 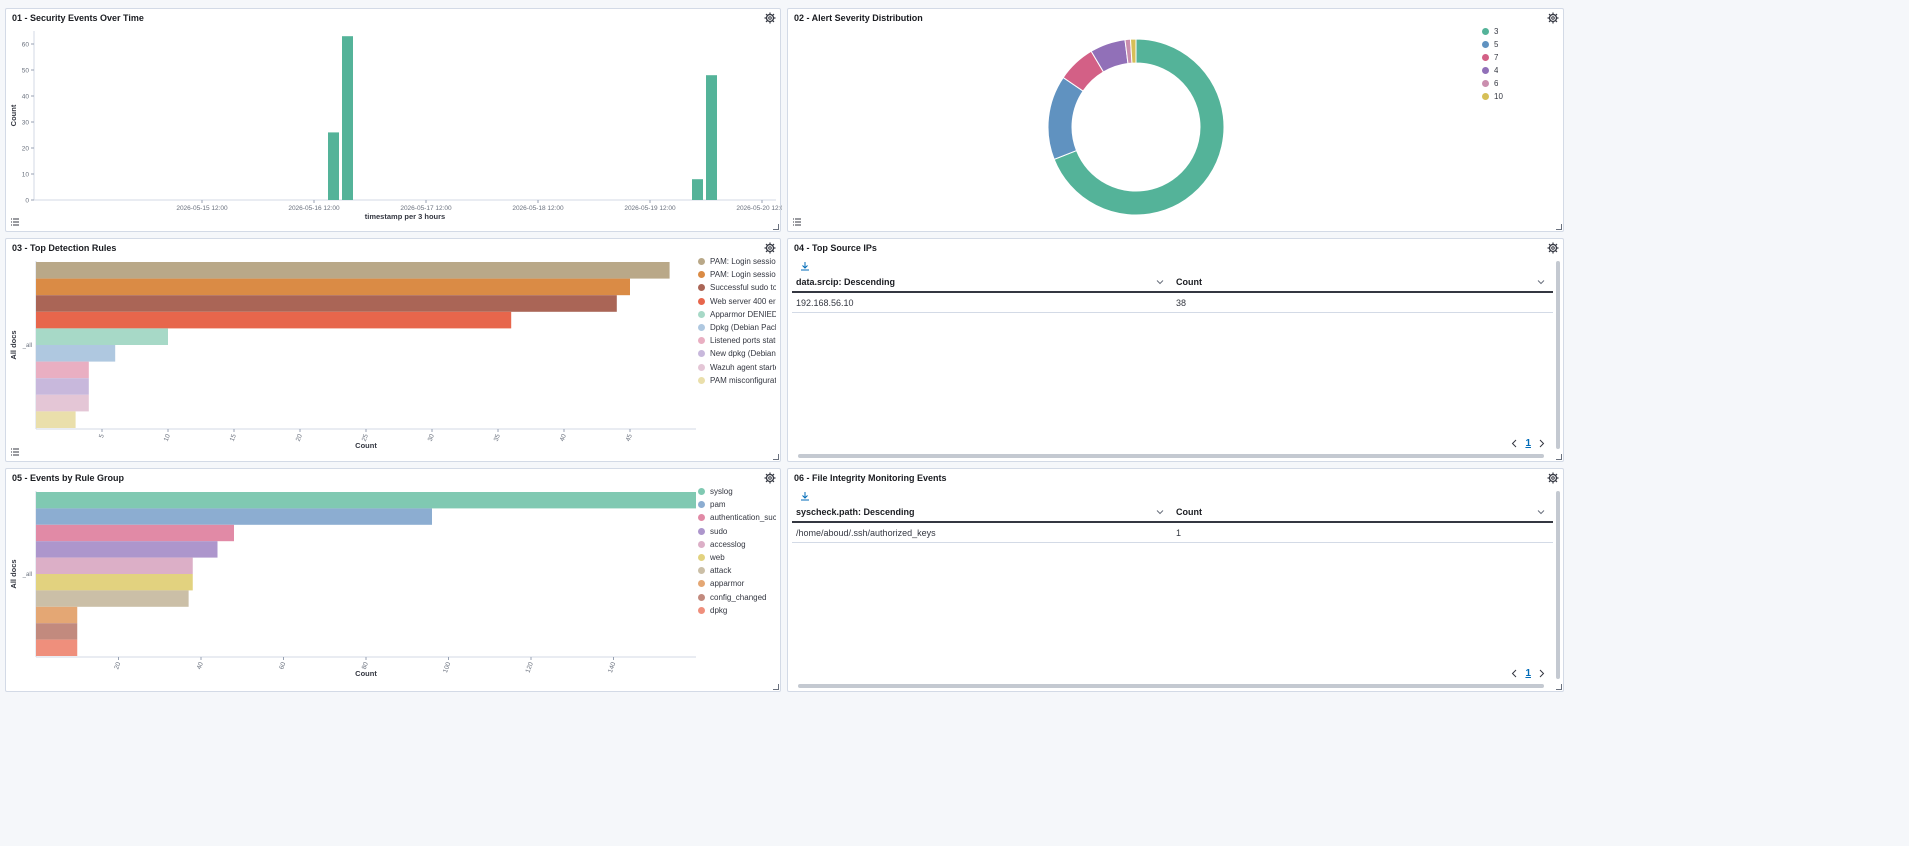 What do you see at coordinates (737, 557) in the screenshot?
I see `legend-item: web` at bounding box center [737, 557].